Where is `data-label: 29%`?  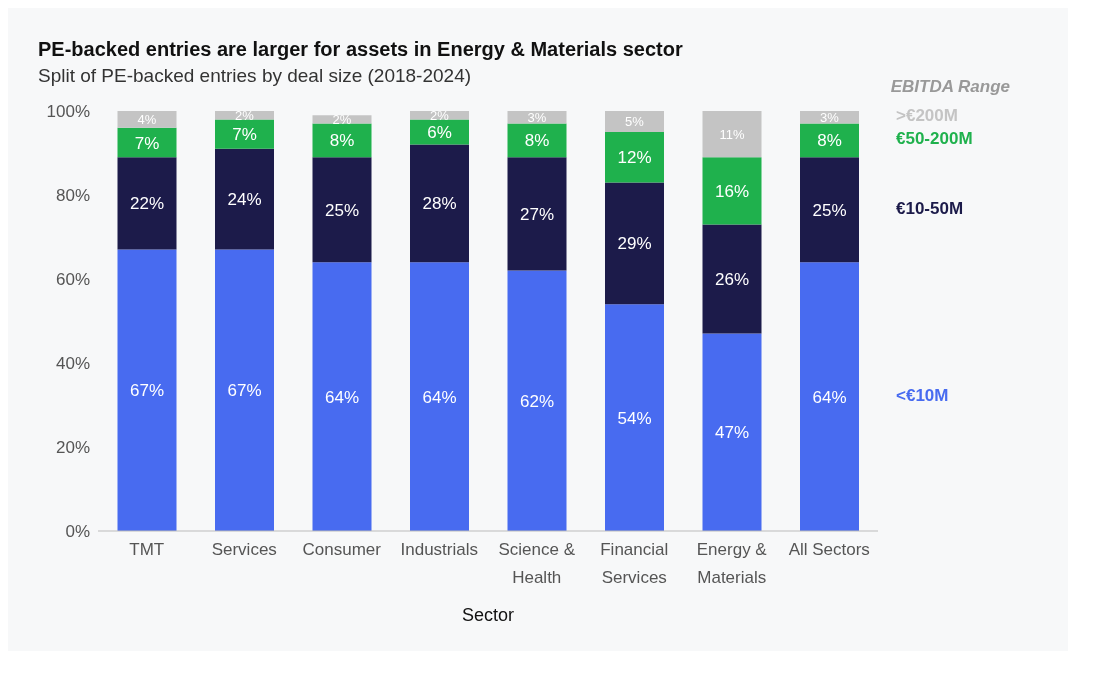
data-label: 29% is located at coordinates (634, 244).